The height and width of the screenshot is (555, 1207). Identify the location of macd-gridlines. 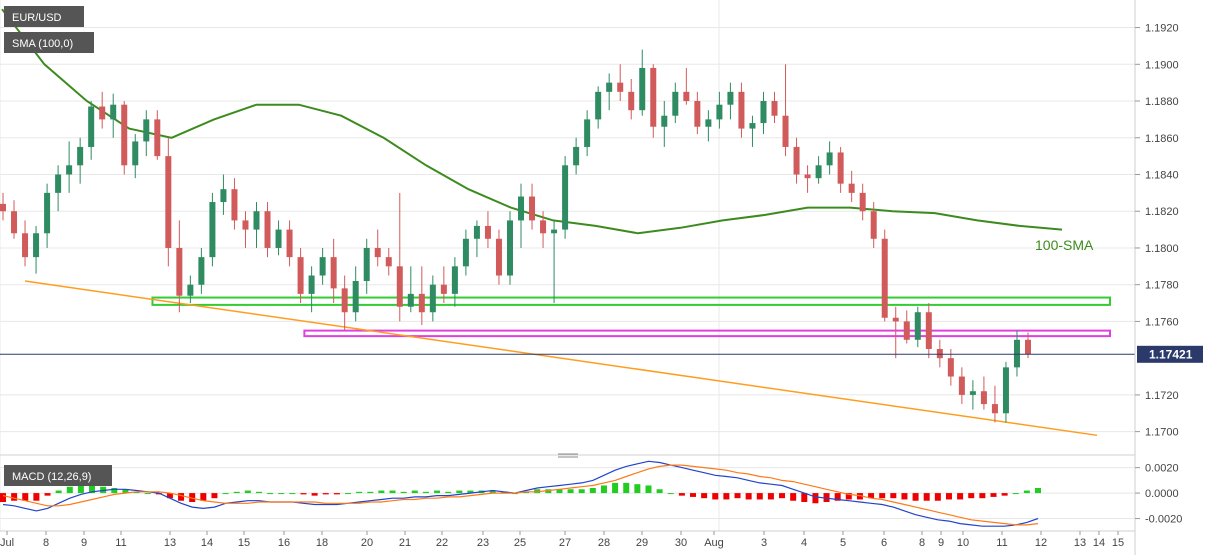
(567, 493).